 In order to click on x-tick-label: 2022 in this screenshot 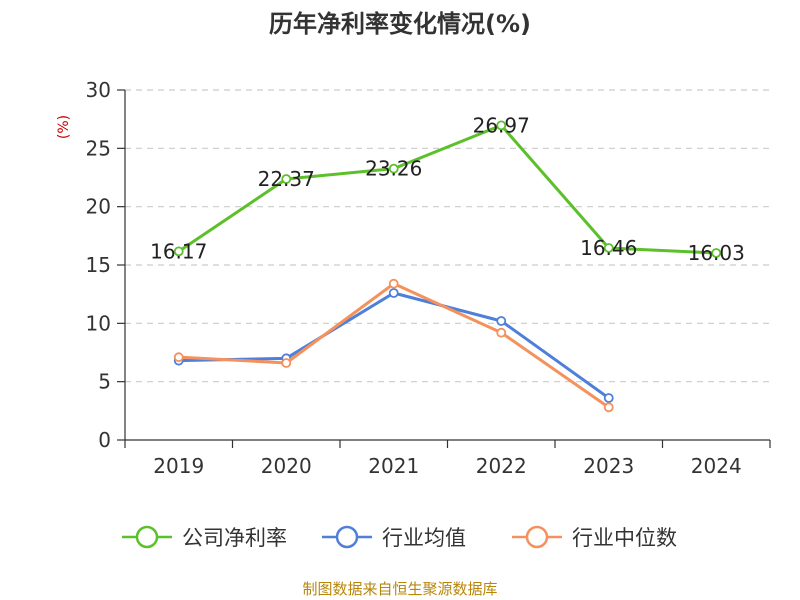, I will do `click(501, 466)`.